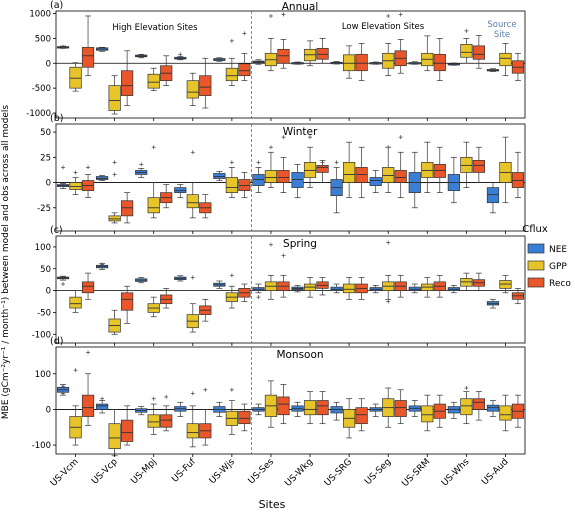 This screenshot has width=575, height=517. What do you see at coordinates (262, 472) in the screenshot?
I see `x-tick-label: US-Ses` at bounding box center [262, 472].